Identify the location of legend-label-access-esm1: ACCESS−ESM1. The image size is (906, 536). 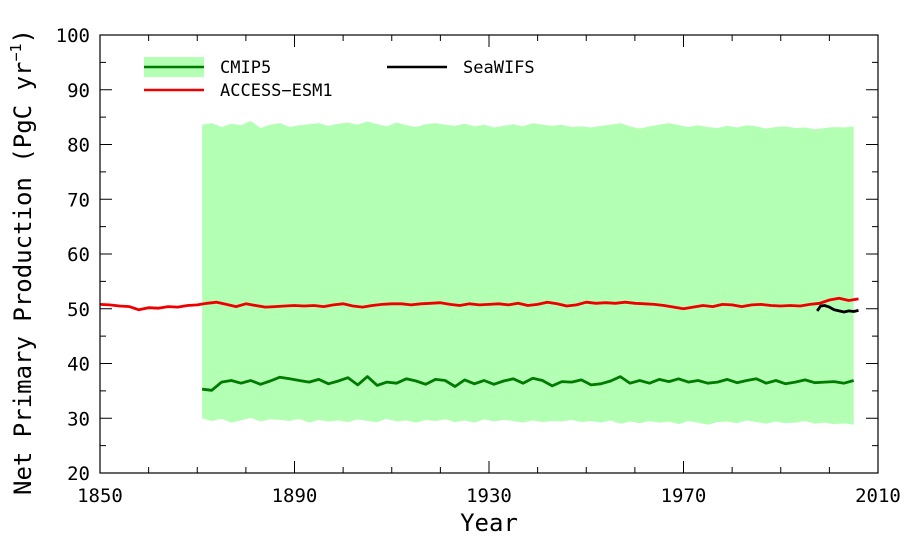
(276, 91).